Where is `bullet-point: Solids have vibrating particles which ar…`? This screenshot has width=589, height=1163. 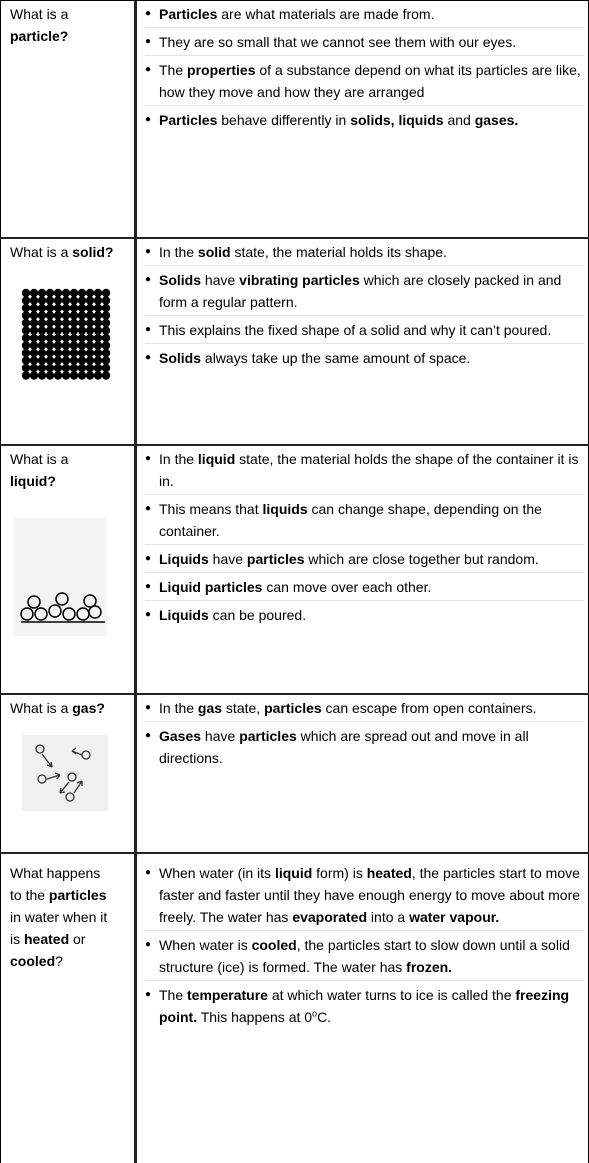 bullet-point: Solids have vibrating particles which ar… is located at coordinates (364, 292).